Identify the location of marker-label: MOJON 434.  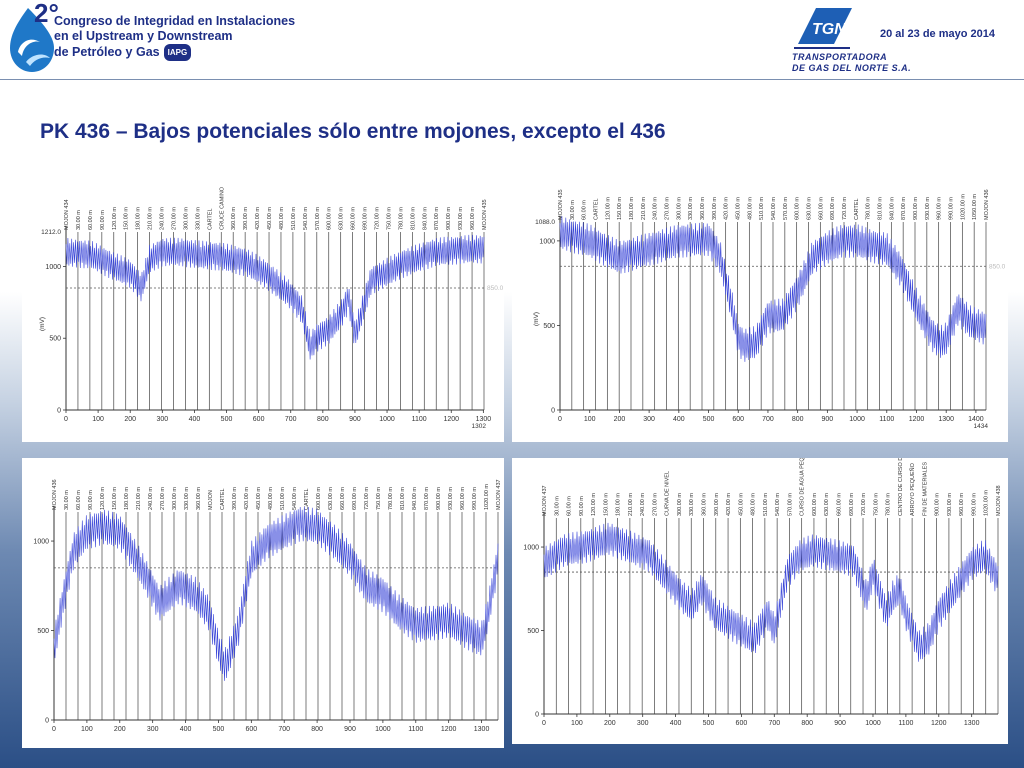
(67, 214).